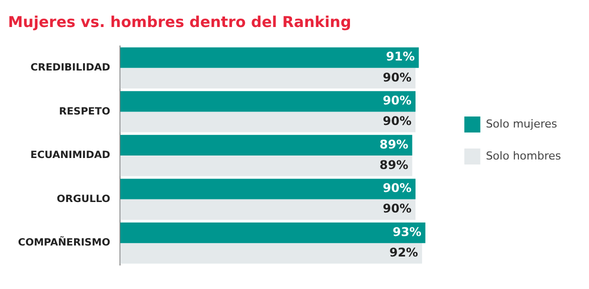 Image resolution: width=589 pixels, height=289 pixels. Describe the element at coordinates (180, 21) in the screenshot. I see `chart-title: Mujeres vs. hombres dentro del Ranking` at that location.